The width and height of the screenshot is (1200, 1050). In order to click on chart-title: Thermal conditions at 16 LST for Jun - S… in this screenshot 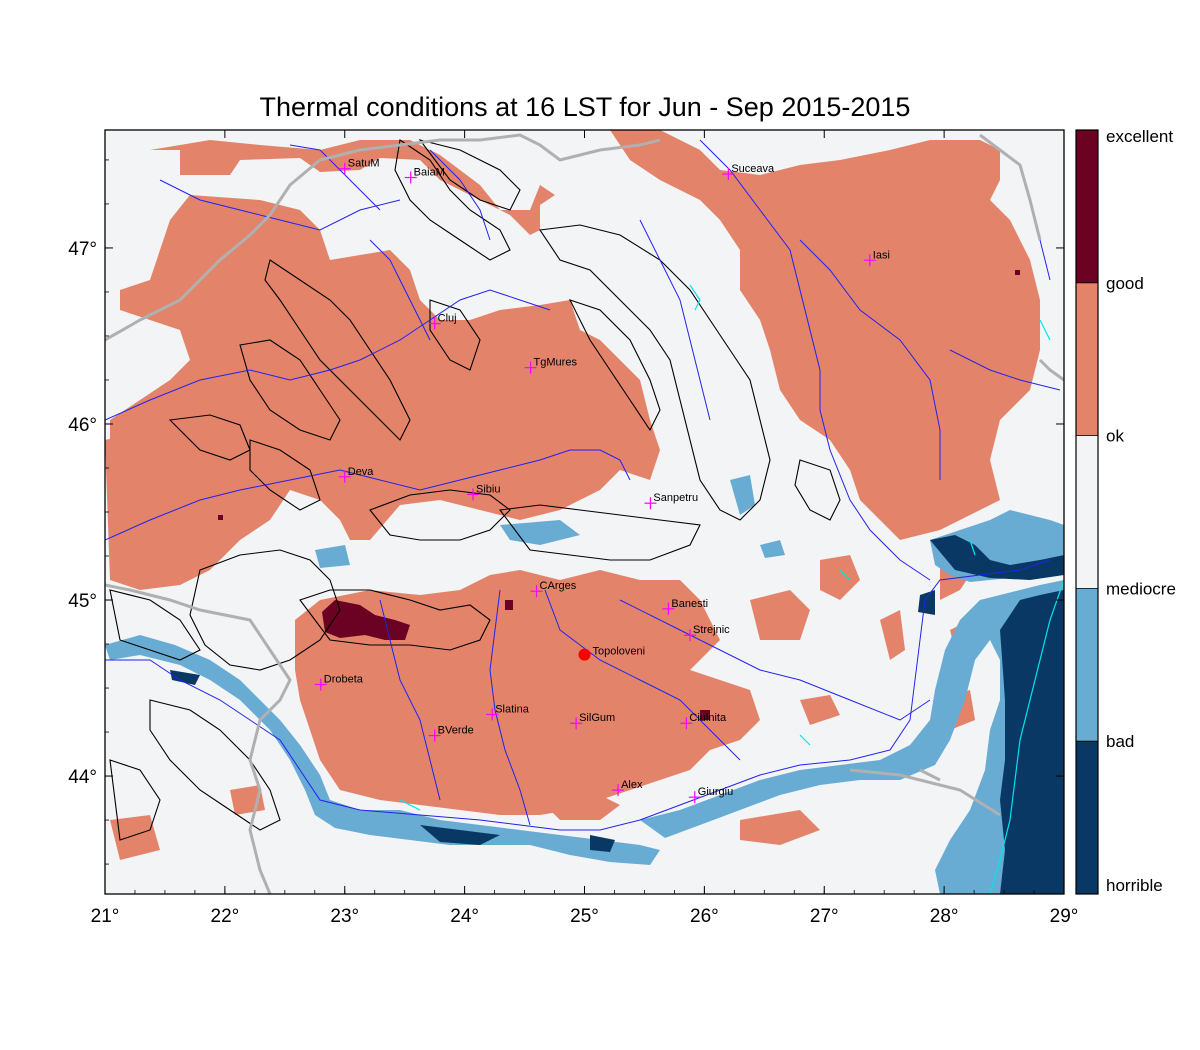, I will do `click(585, 107)`.